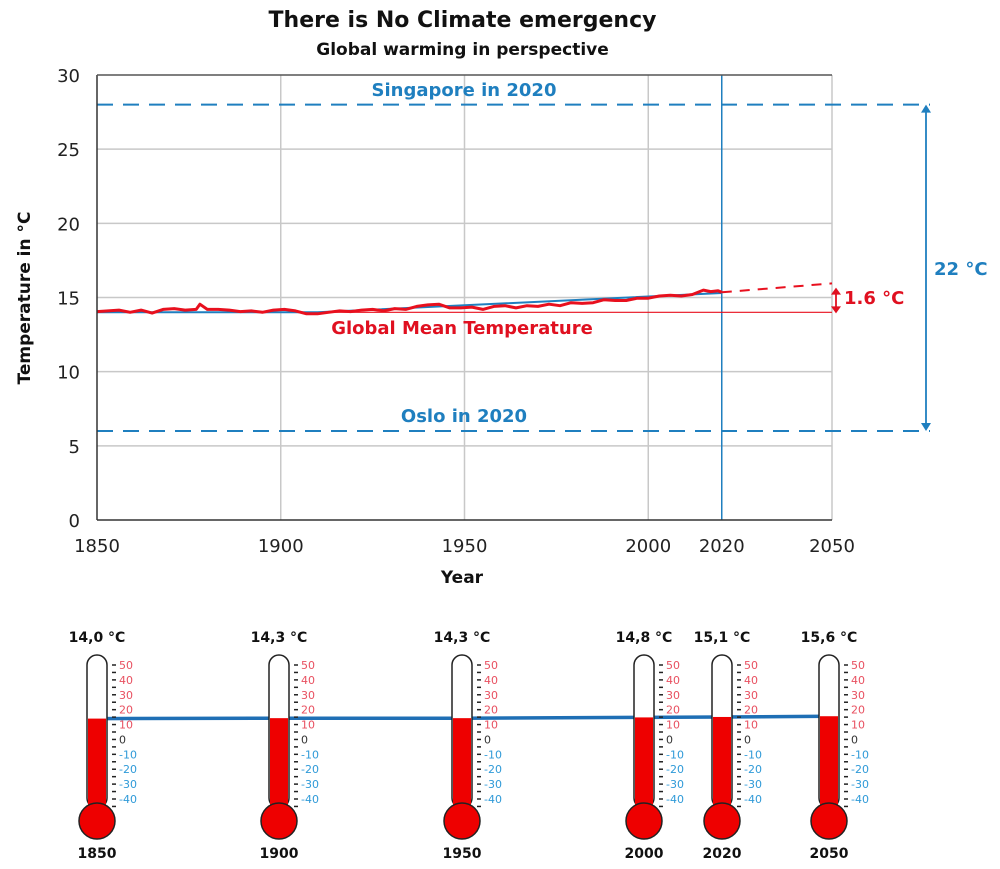 The width and height of the screenshot is (1000, 869). I want to click on thermometer: 14,8 °C 2000 50 40 30 20 100 -10 -20 -30 -40, so click(650, 746).